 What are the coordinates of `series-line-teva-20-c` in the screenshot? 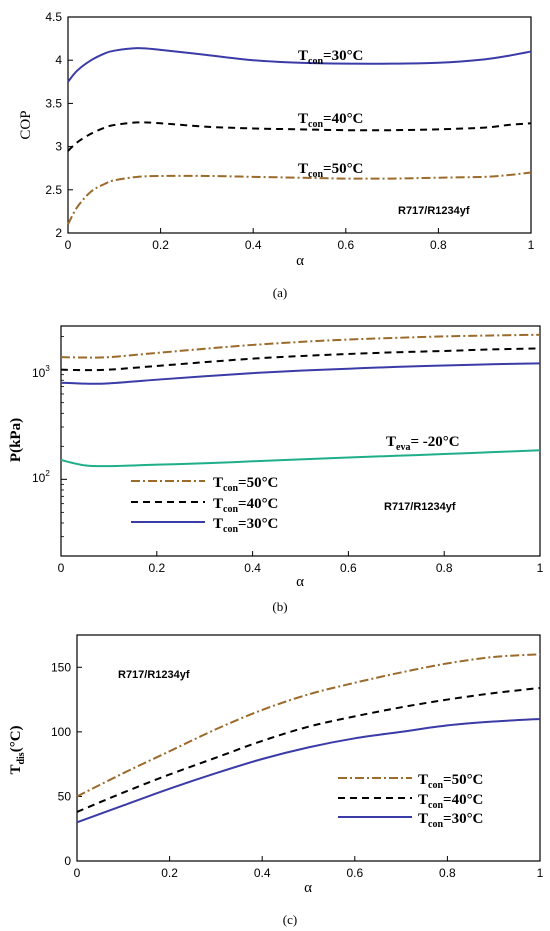 It's located at (300, 458).